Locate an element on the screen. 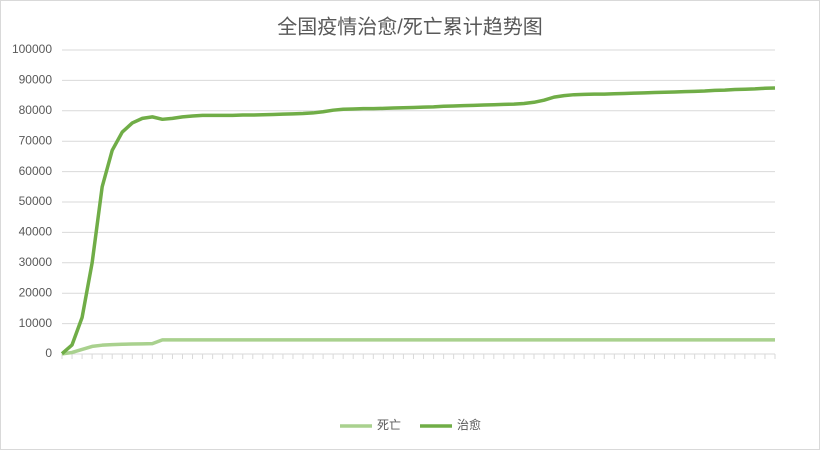  y-tick-label: 40000 is located at coordinates (36, 232).